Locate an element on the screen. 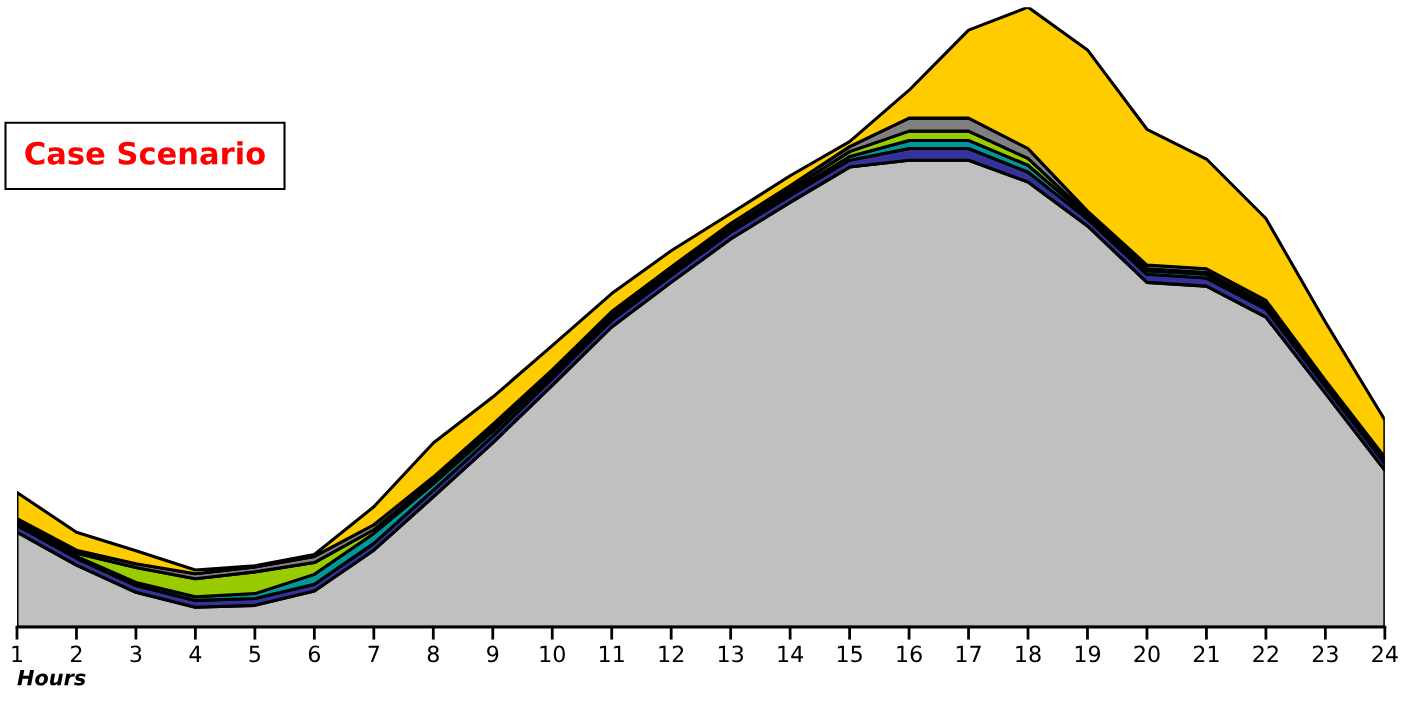 The width and height of the screenshot is (1416, 715). x-tick-label: 12 is located at coordinates (671, 653).